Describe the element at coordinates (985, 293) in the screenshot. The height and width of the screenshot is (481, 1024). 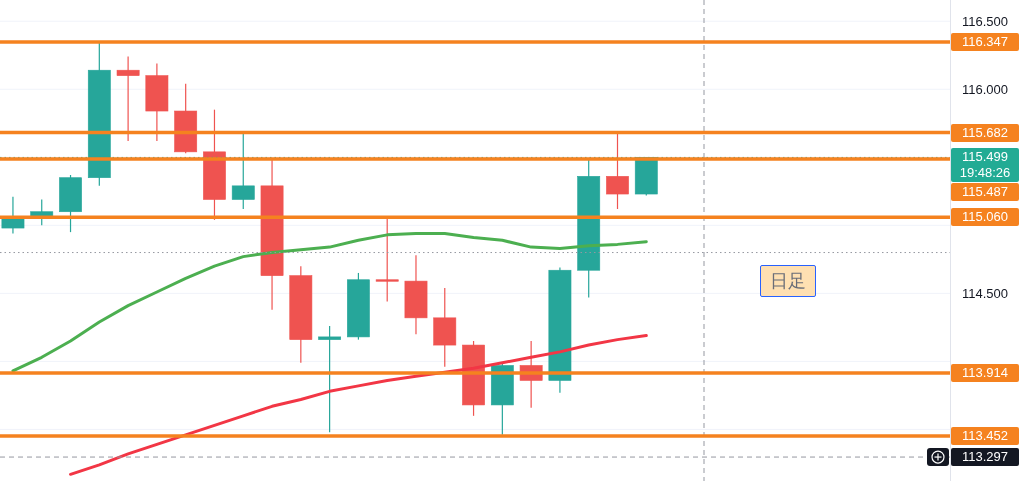
I see `y-tick-label: 114.500` at that location.